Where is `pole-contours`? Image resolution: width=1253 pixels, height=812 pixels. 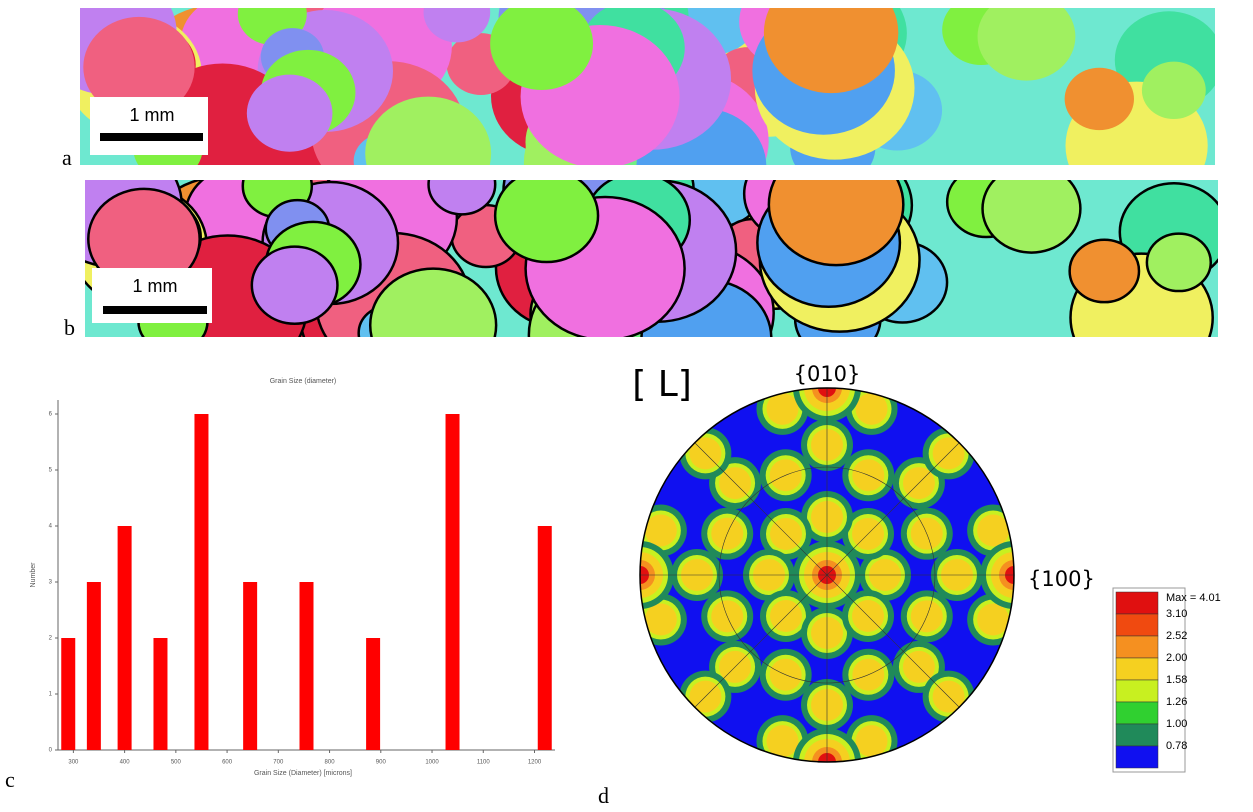
pole-contours is located at coordinates (827, 575).